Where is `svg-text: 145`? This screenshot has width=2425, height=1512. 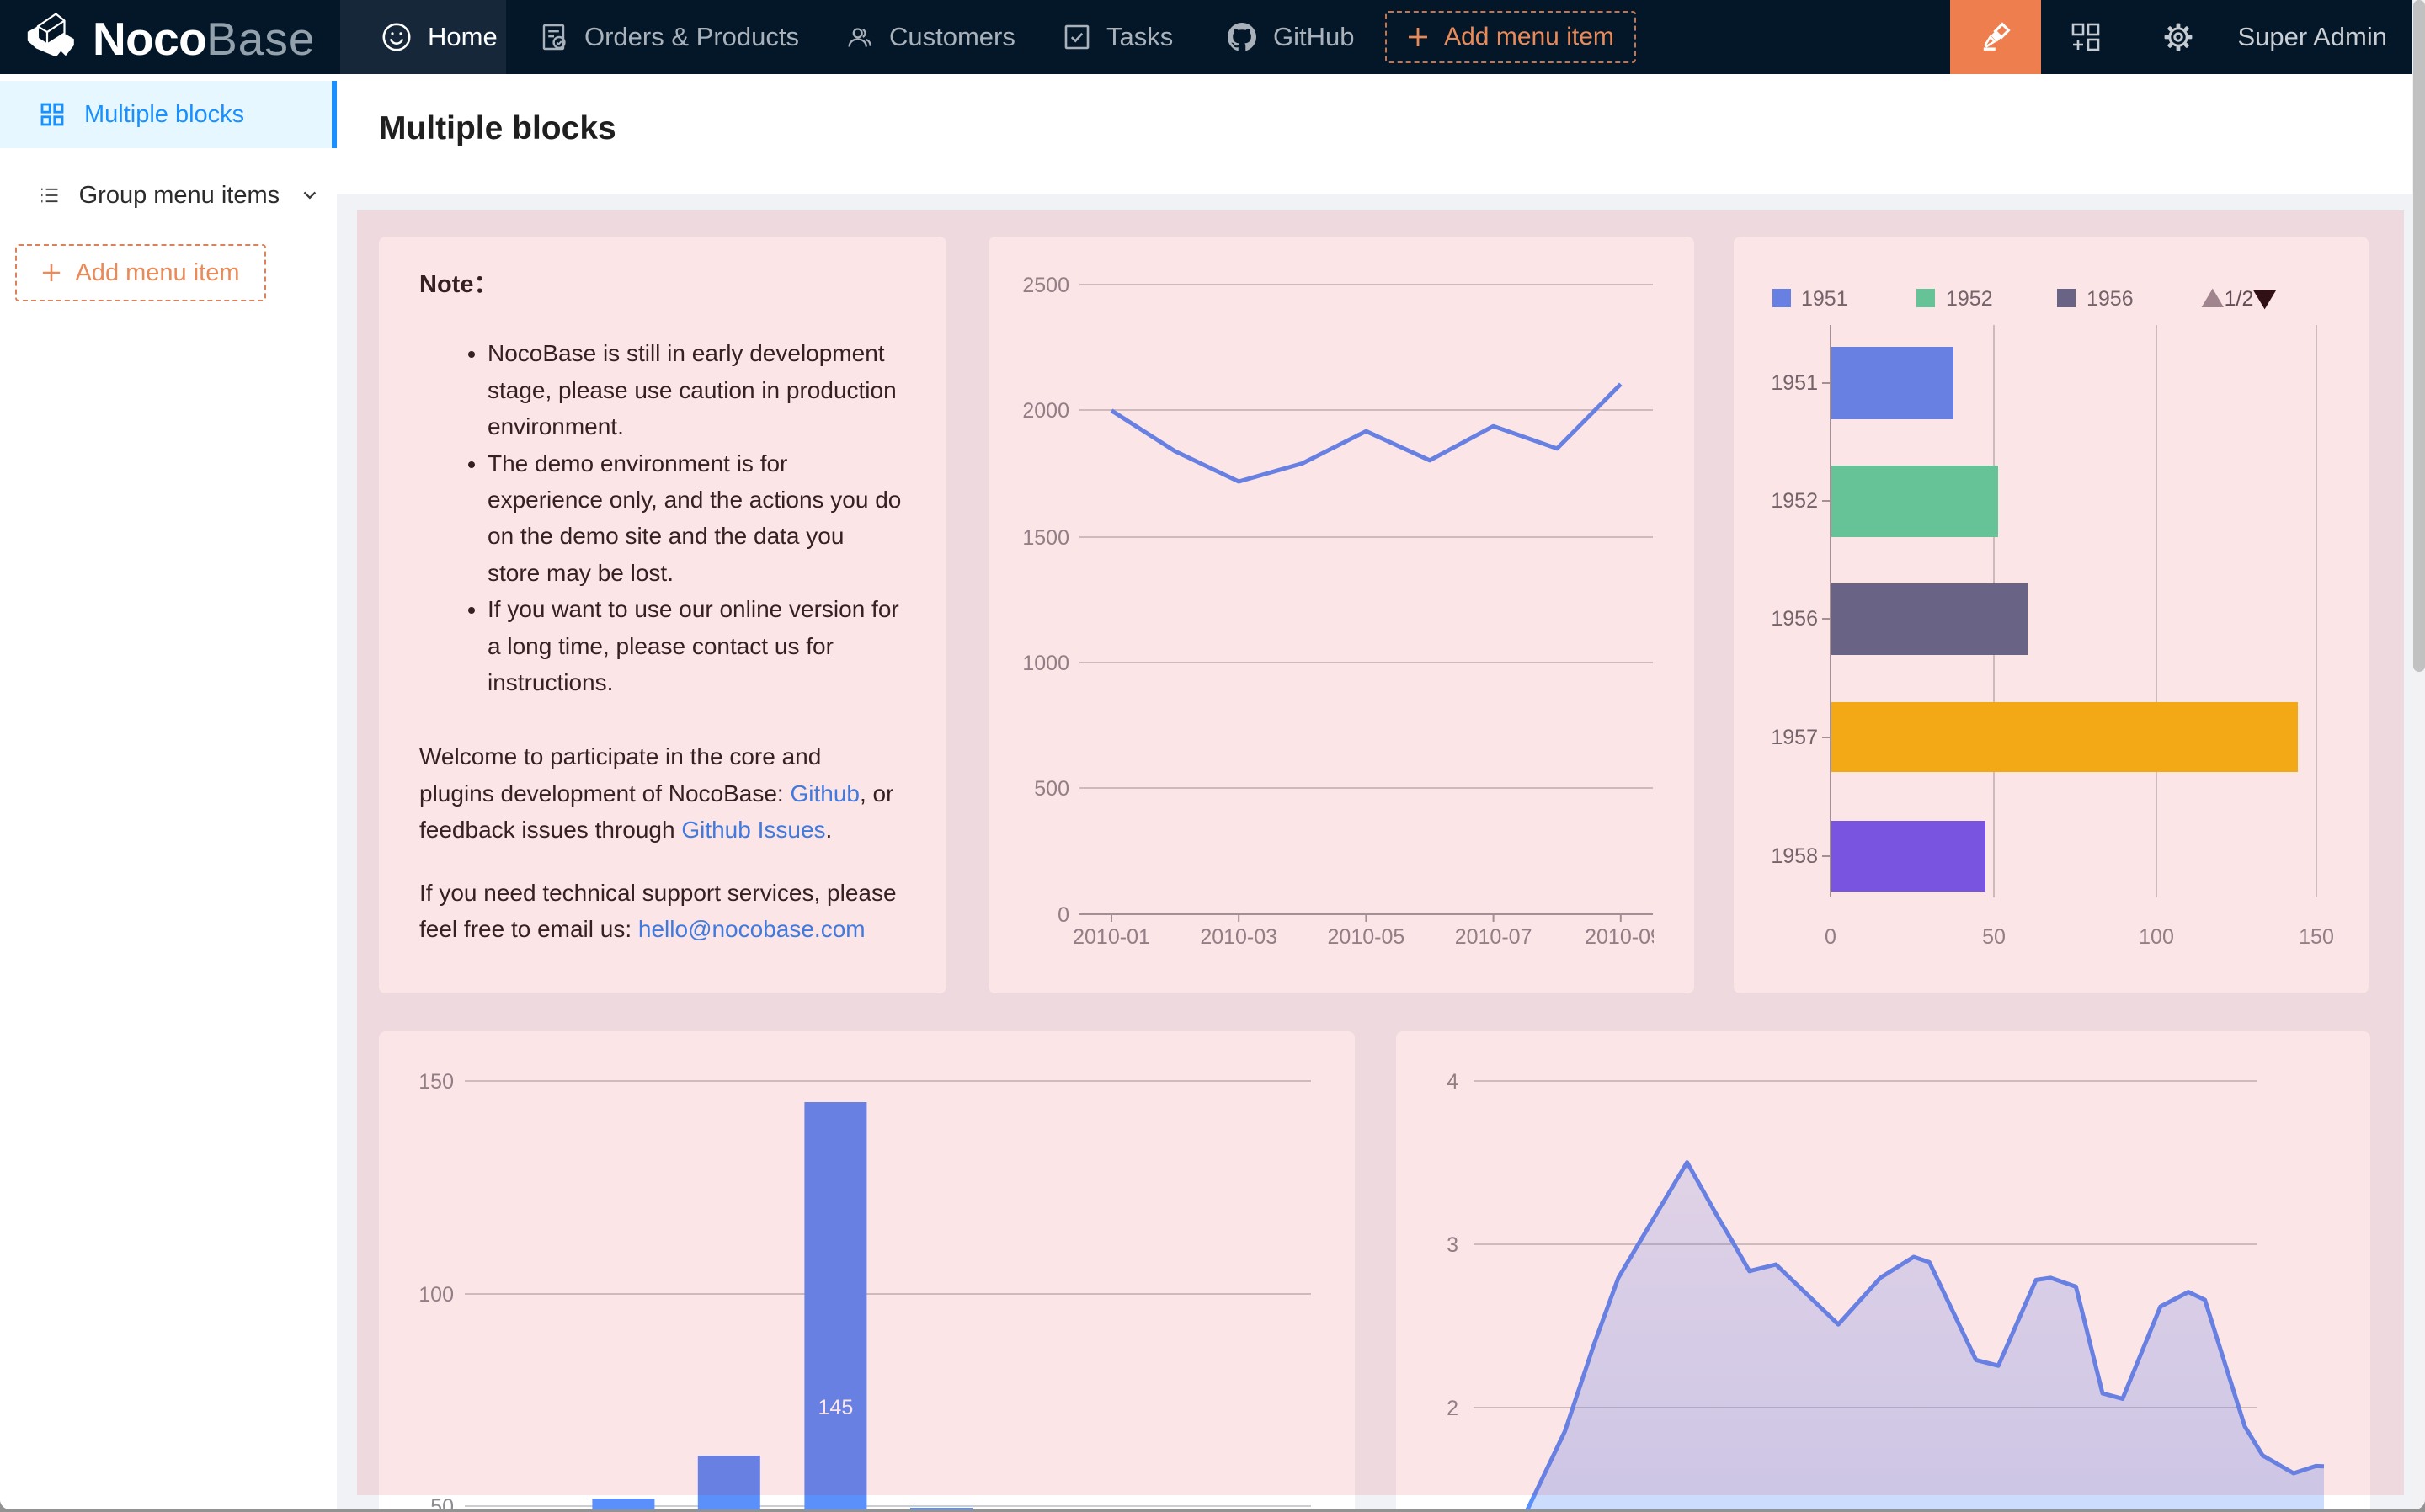 svg-text: 145 is located at coordinates (836, 1407).